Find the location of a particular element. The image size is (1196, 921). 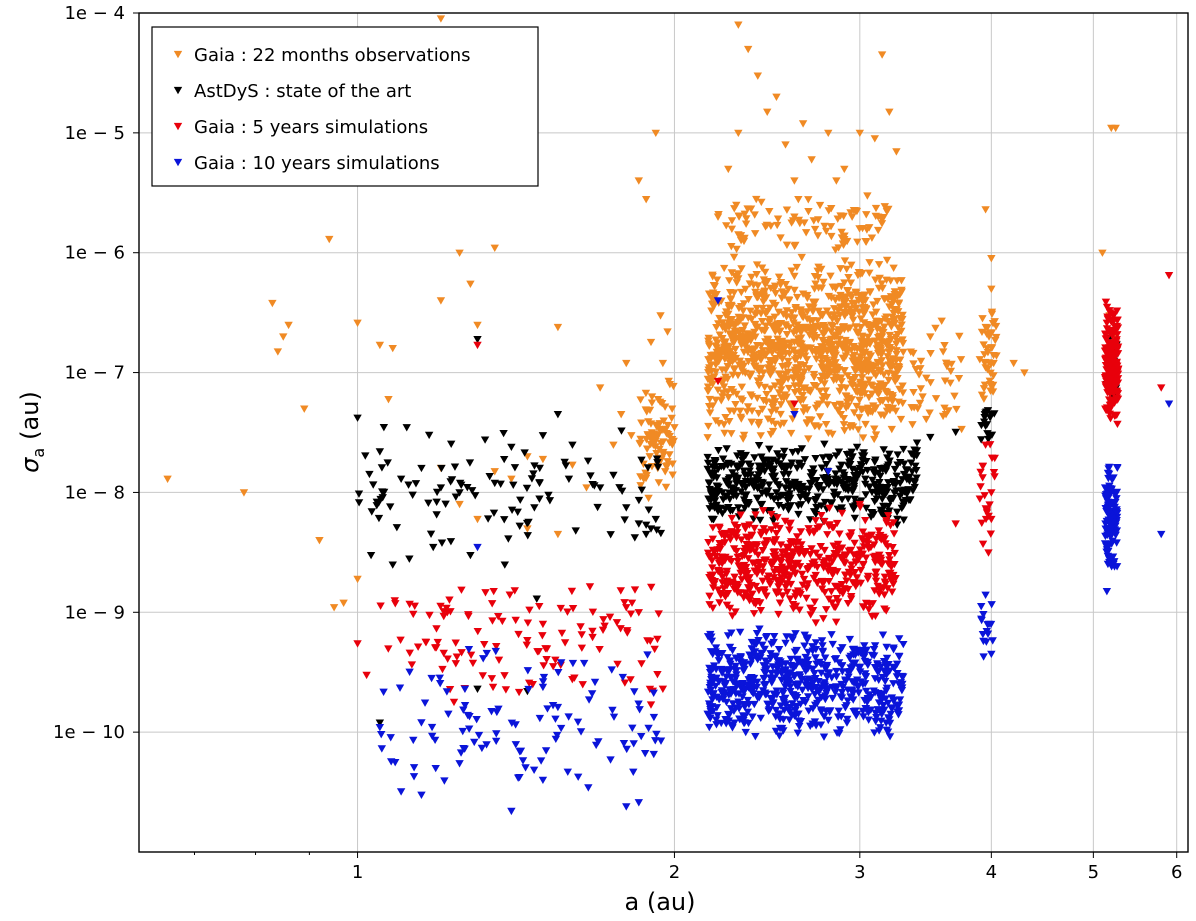

legend-marker is located at coordinates (178, 162).